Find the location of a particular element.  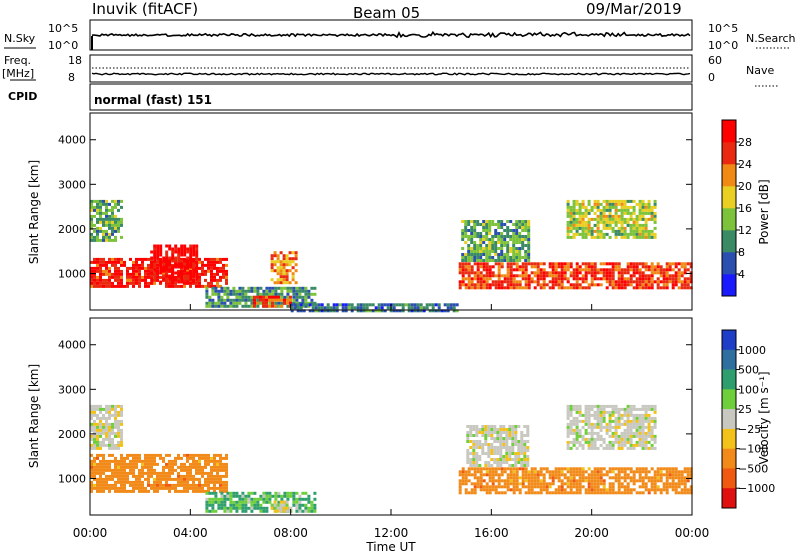

velocity-echo-region is located at coordinates (611, 427).